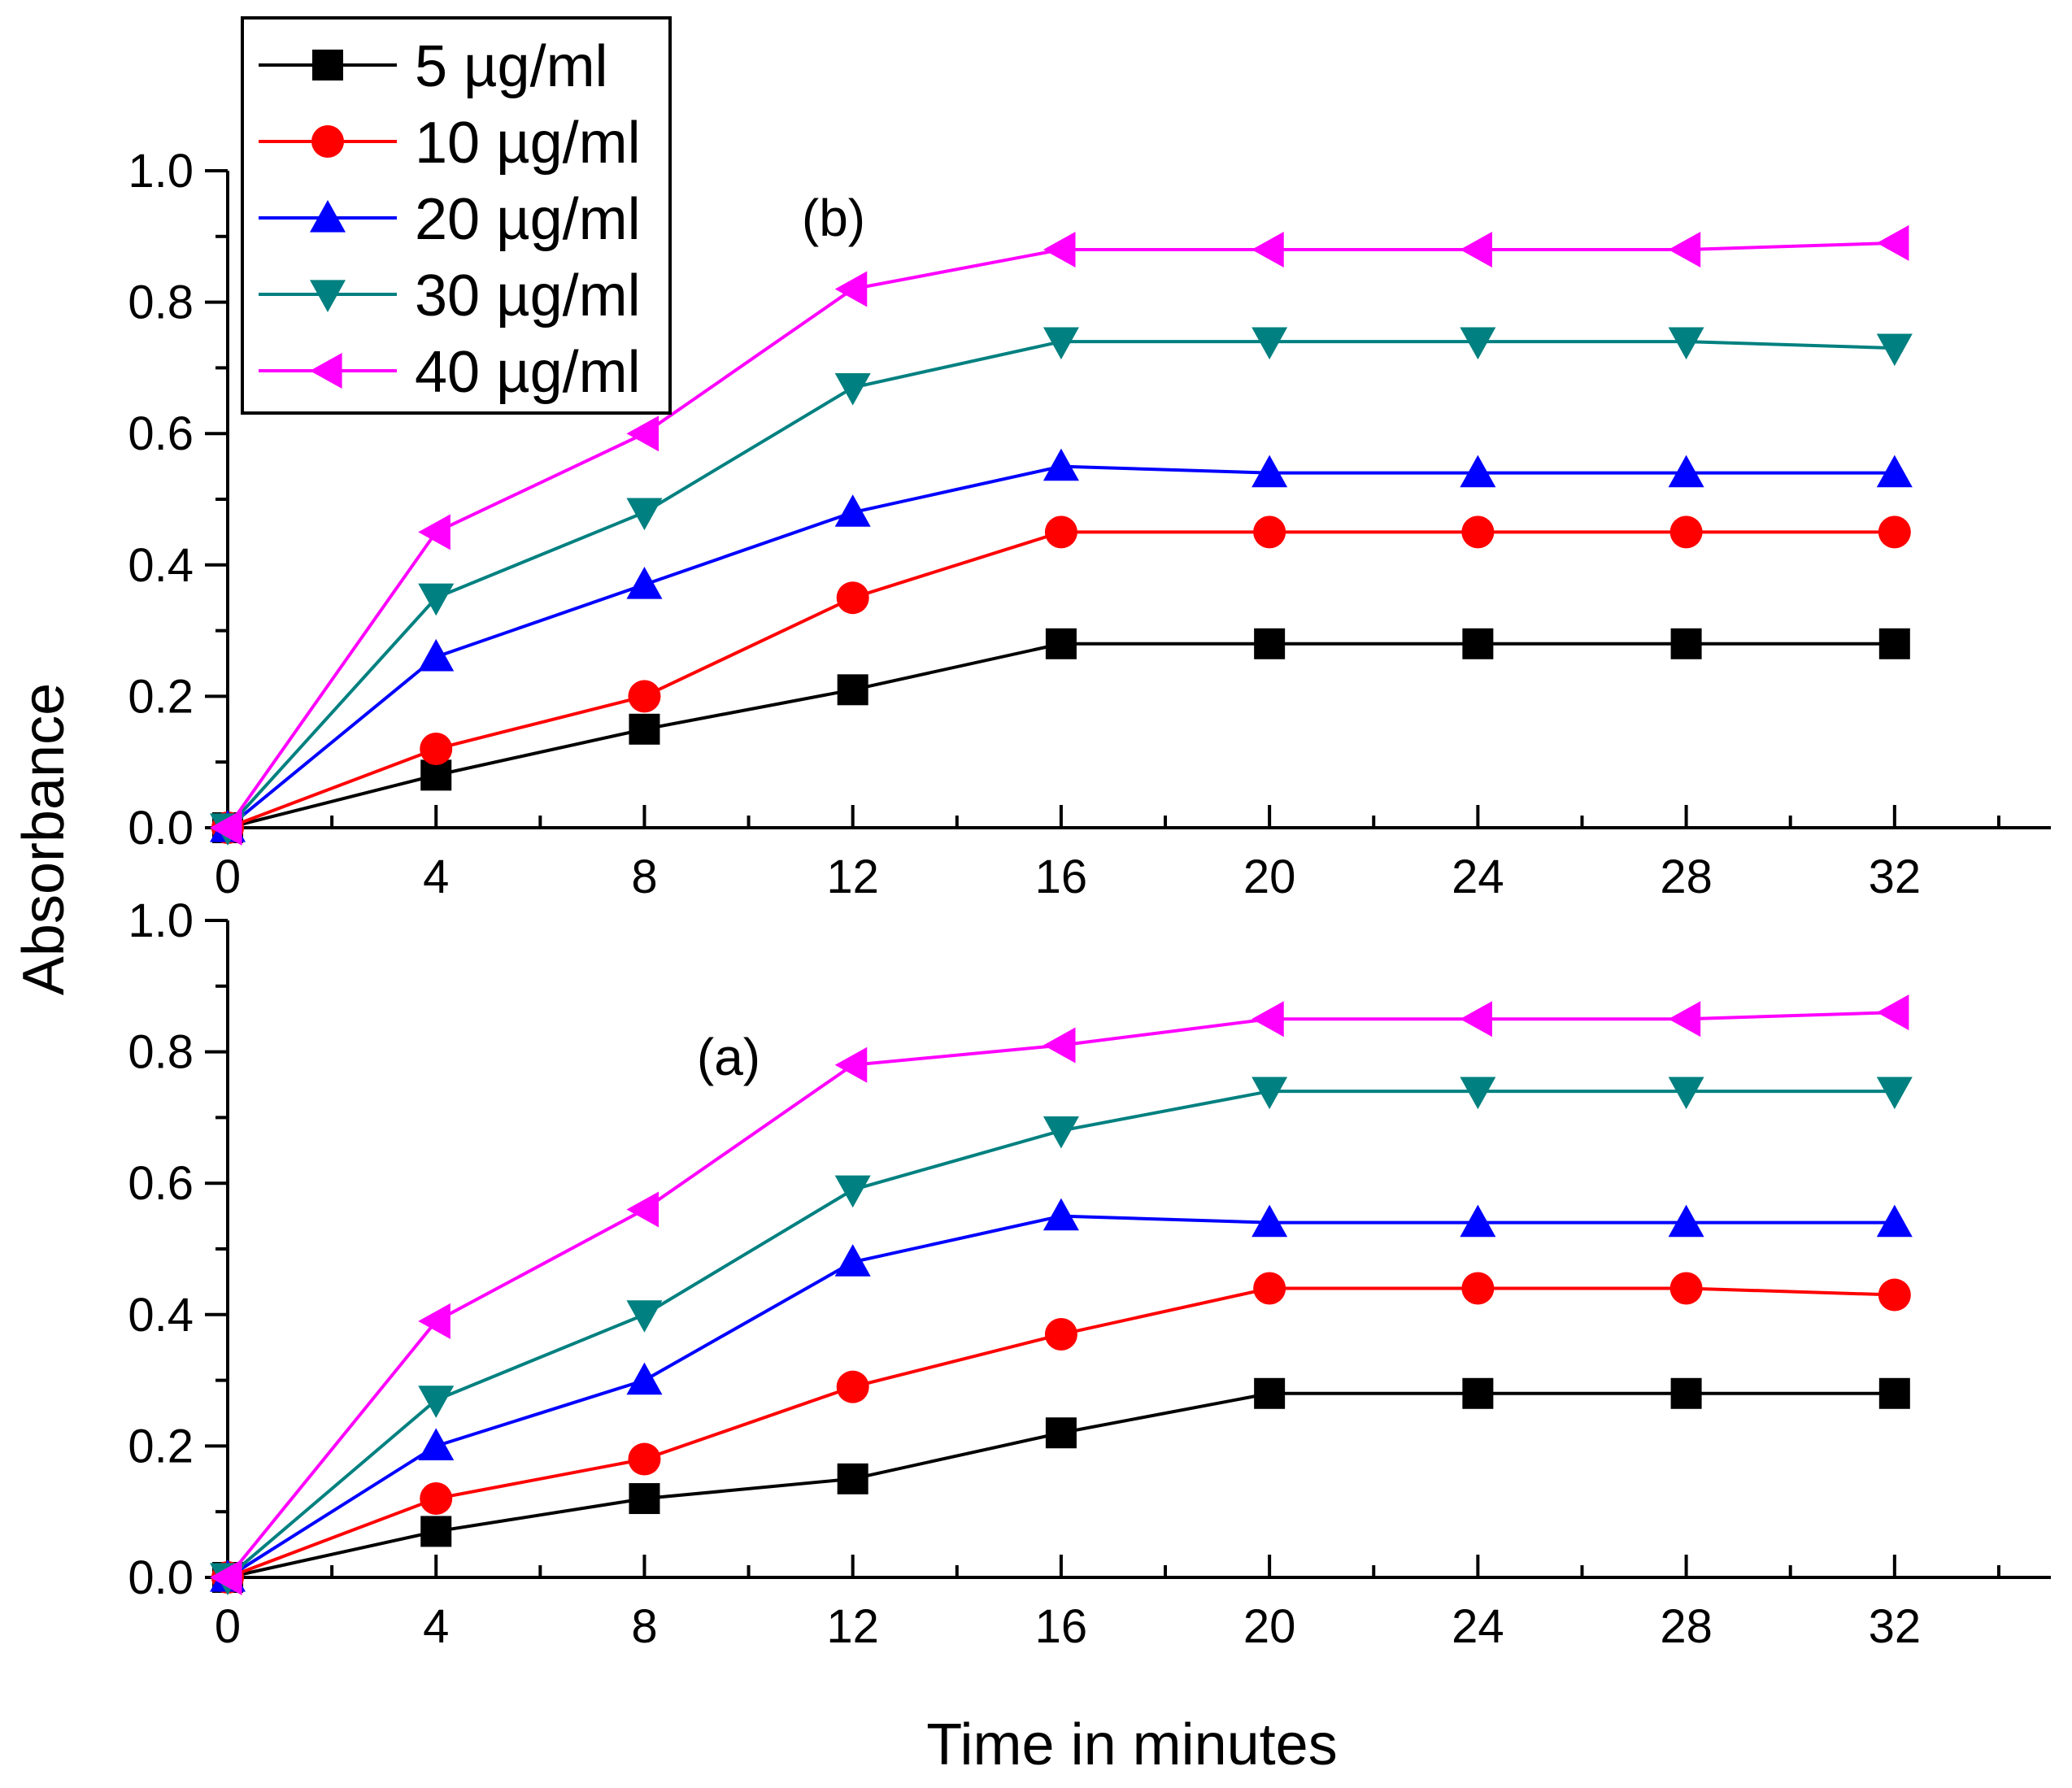  I want to click on y-tick-label: 0.4, so click(161, 565).